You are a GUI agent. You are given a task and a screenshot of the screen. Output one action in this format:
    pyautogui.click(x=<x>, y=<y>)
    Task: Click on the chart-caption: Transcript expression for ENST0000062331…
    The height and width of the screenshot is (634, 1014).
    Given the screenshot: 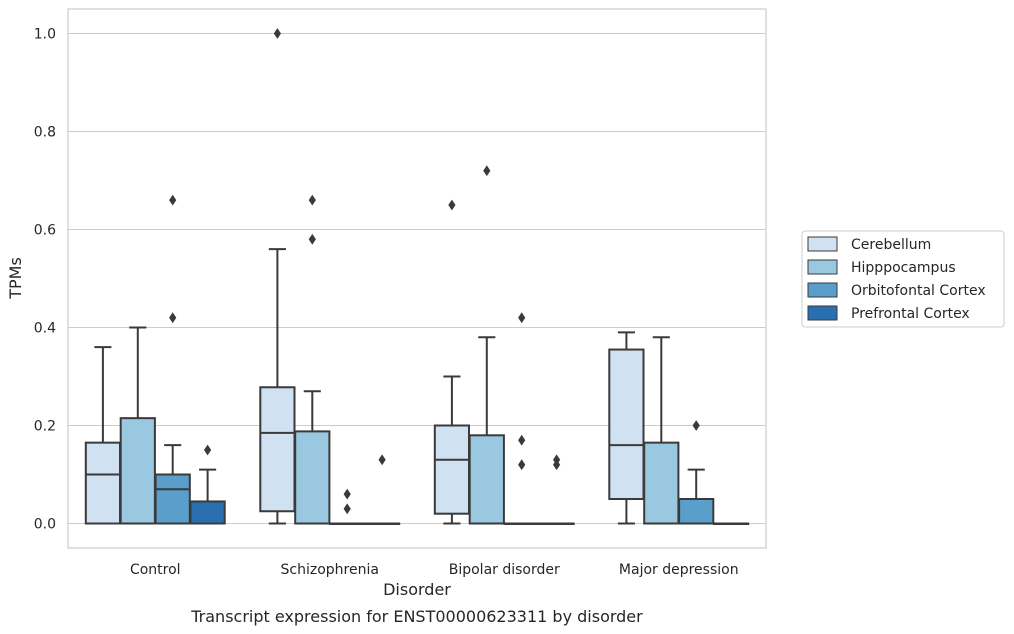 What is the action you would take?
    pyautogui.click(x=416, y=616)
    